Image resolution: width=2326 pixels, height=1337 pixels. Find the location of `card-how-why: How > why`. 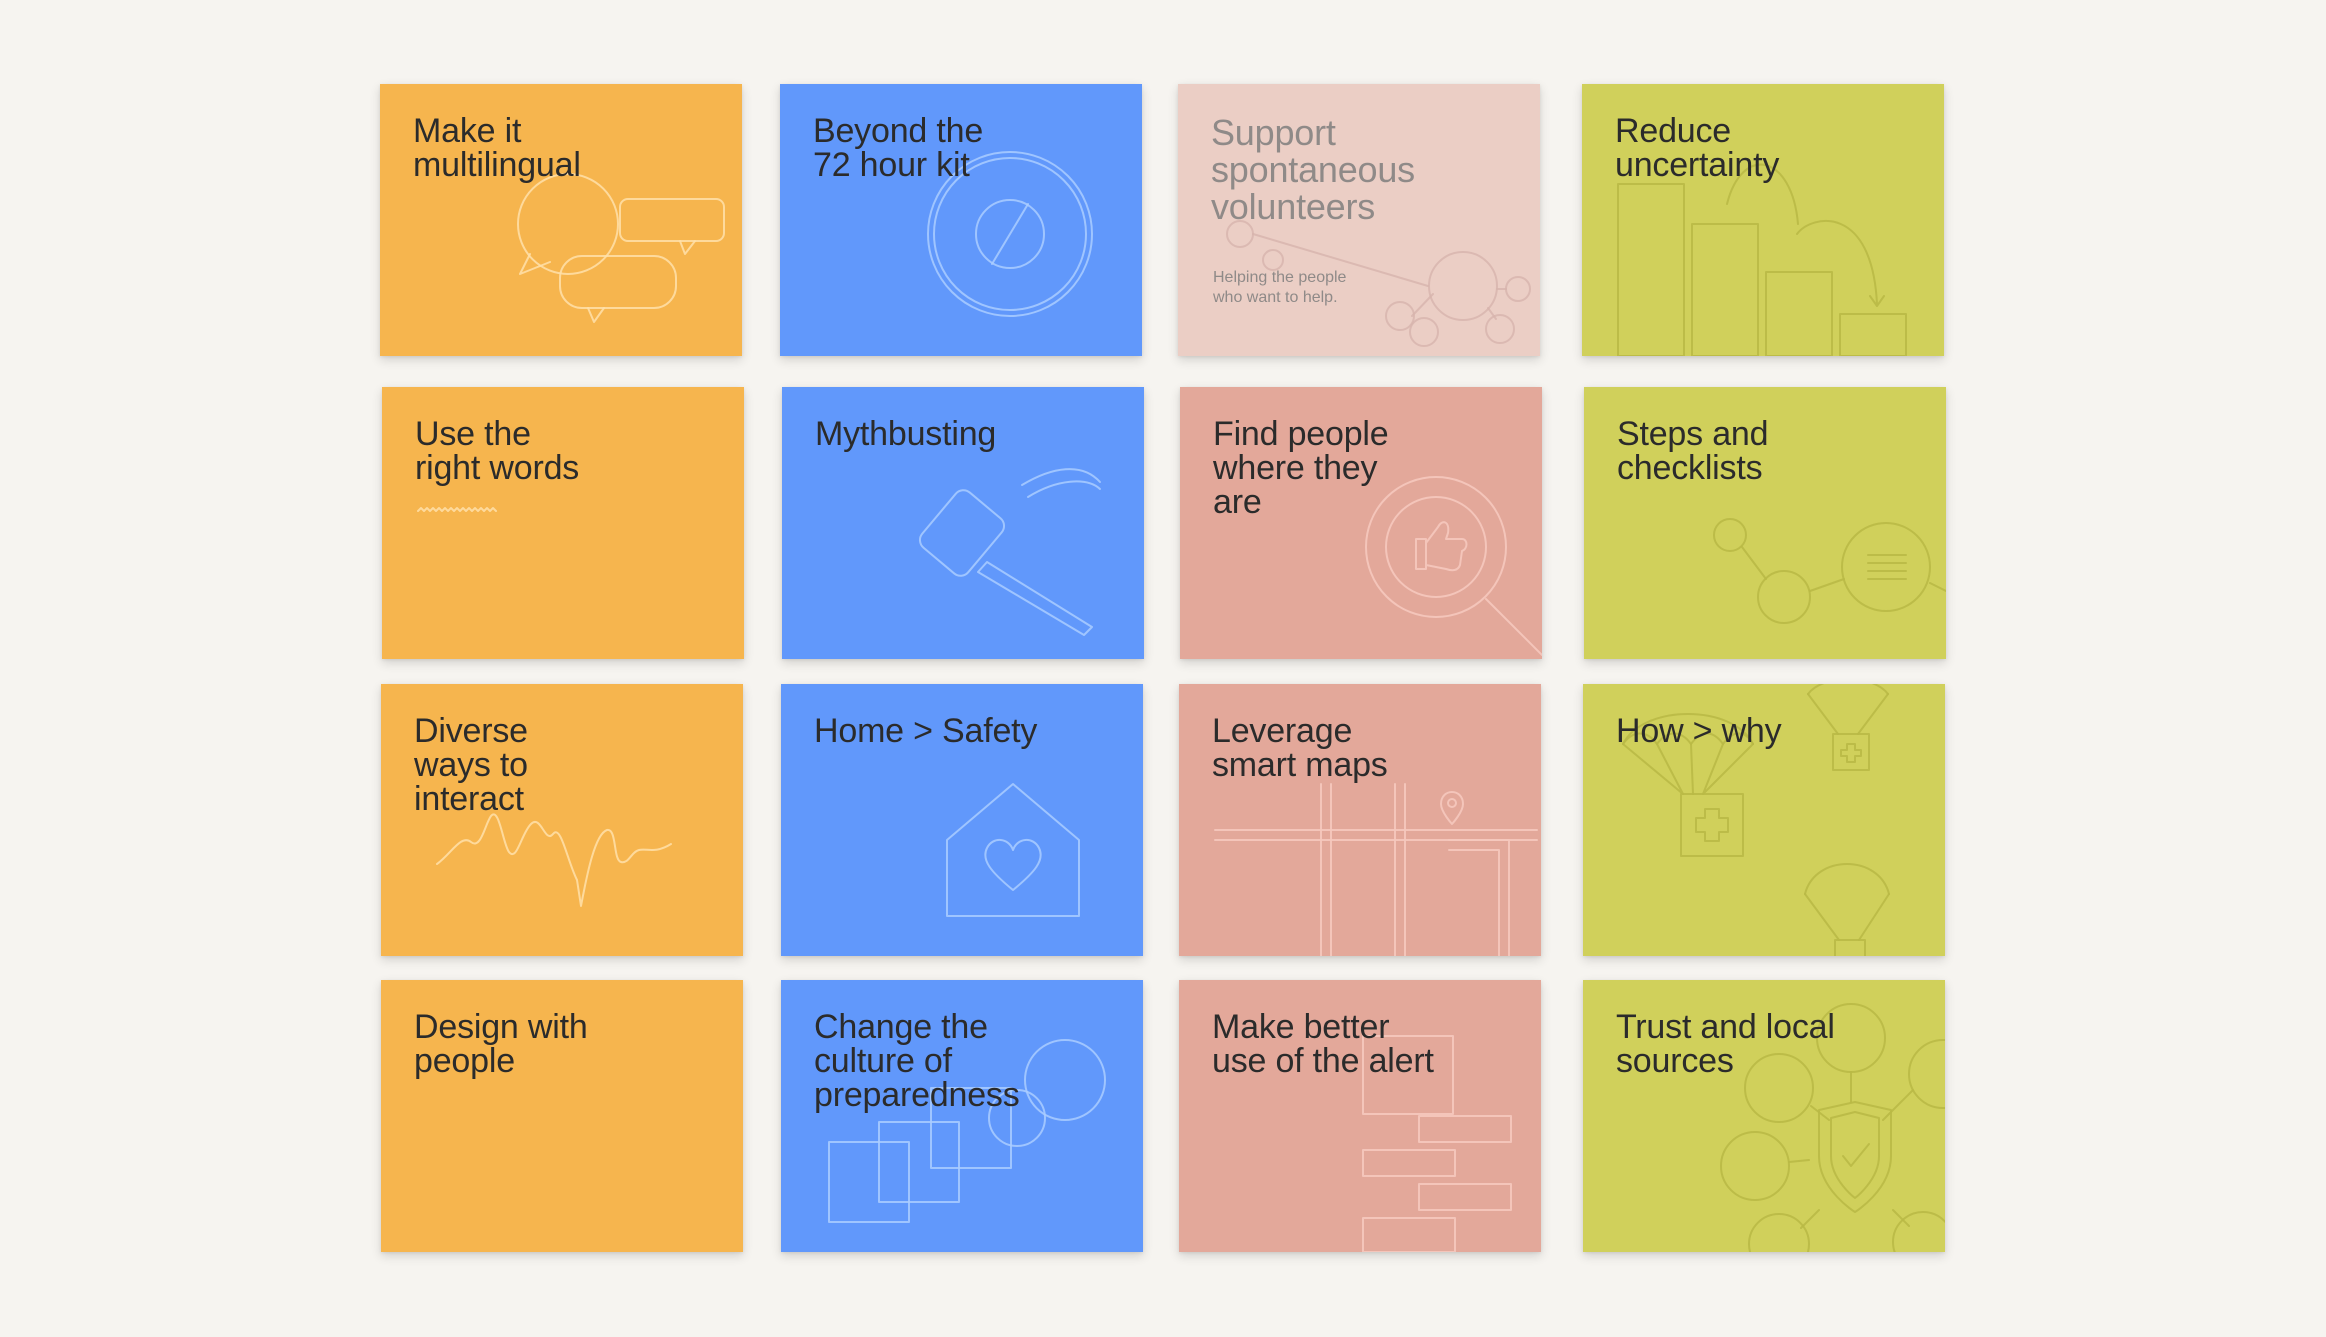

card-how-why: How > why is located at coordinates (1764, 820).